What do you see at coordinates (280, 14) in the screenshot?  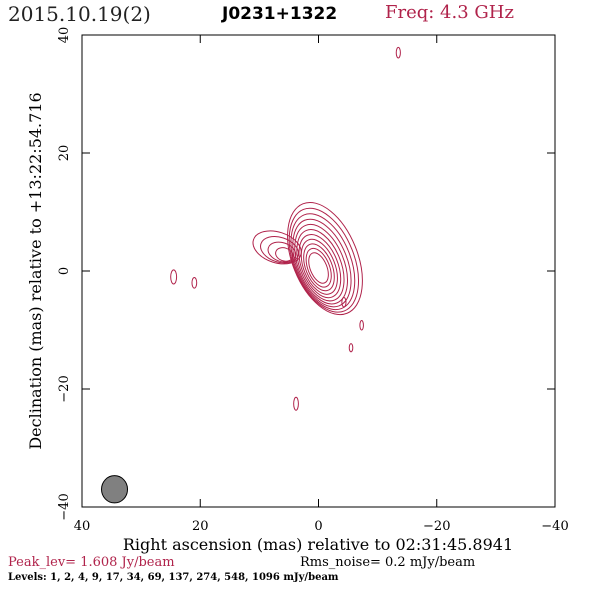 I see `source-name: J0231+1322` at bounding box center [280, 14].